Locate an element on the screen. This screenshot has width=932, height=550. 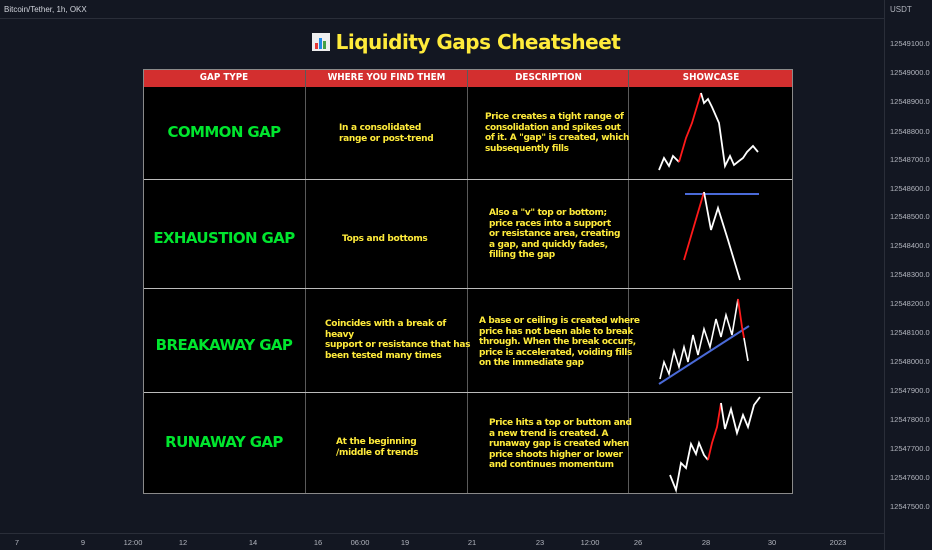
time-axis-tick: 14 is located at coordinates (253, 542).